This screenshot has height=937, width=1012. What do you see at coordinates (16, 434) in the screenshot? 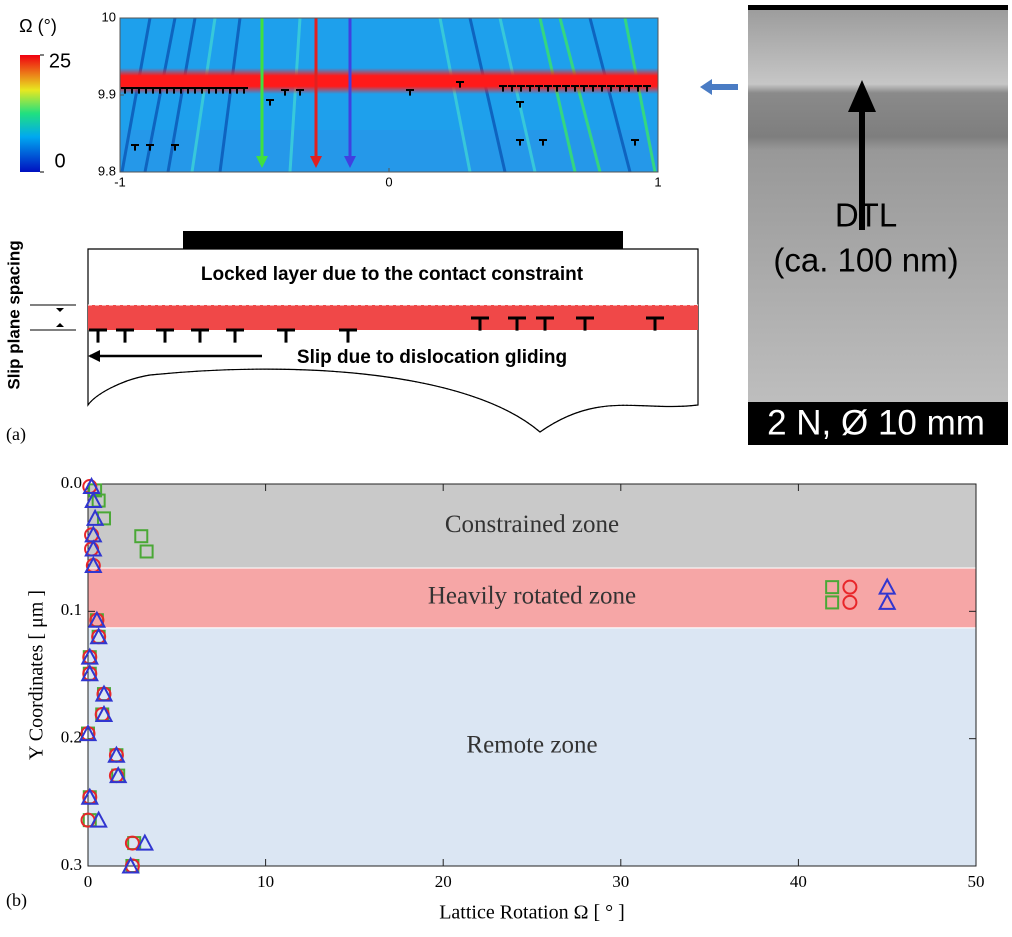
I see `panel-label: (a)` at bounding box center [16, 434].